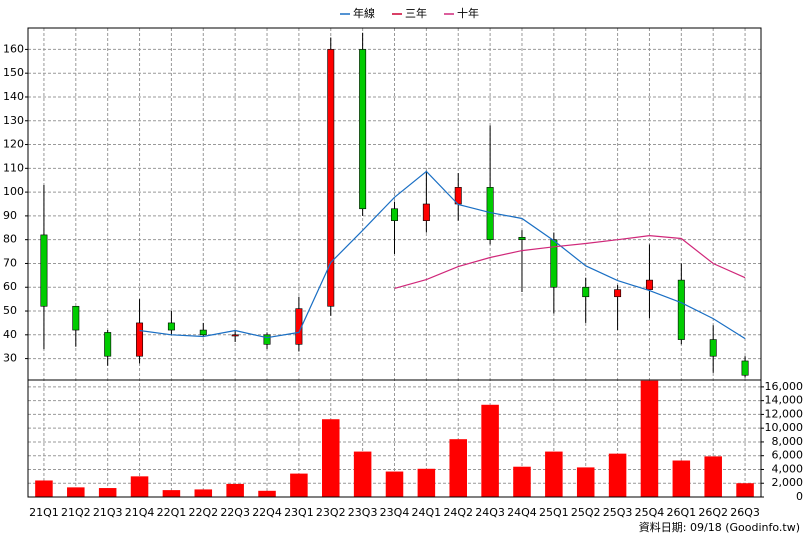 The width and height of the screenshot is (808, 540). What do you see at coordinates (108, 512) in the screenshot?
I see `x-tick-label: 21Q3` at bounding box center [108, 512].